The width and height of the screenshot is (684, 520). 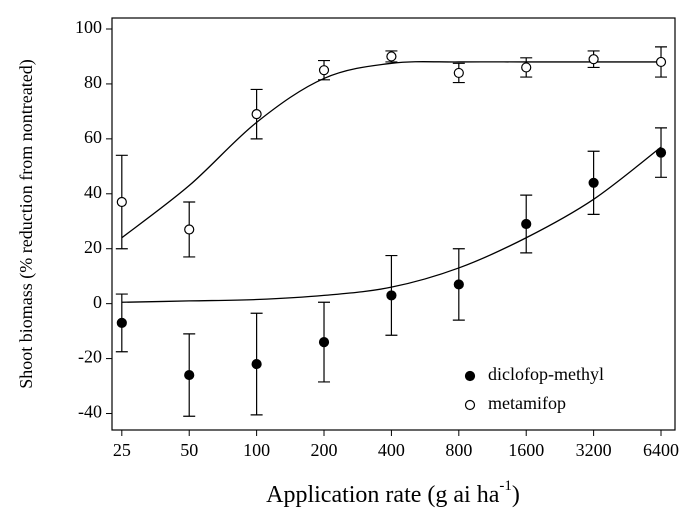 What do you see at coordinates (661, 450) in the screenshot?
I see `x-tick-label: 6400` at bounding box center [661, 450].